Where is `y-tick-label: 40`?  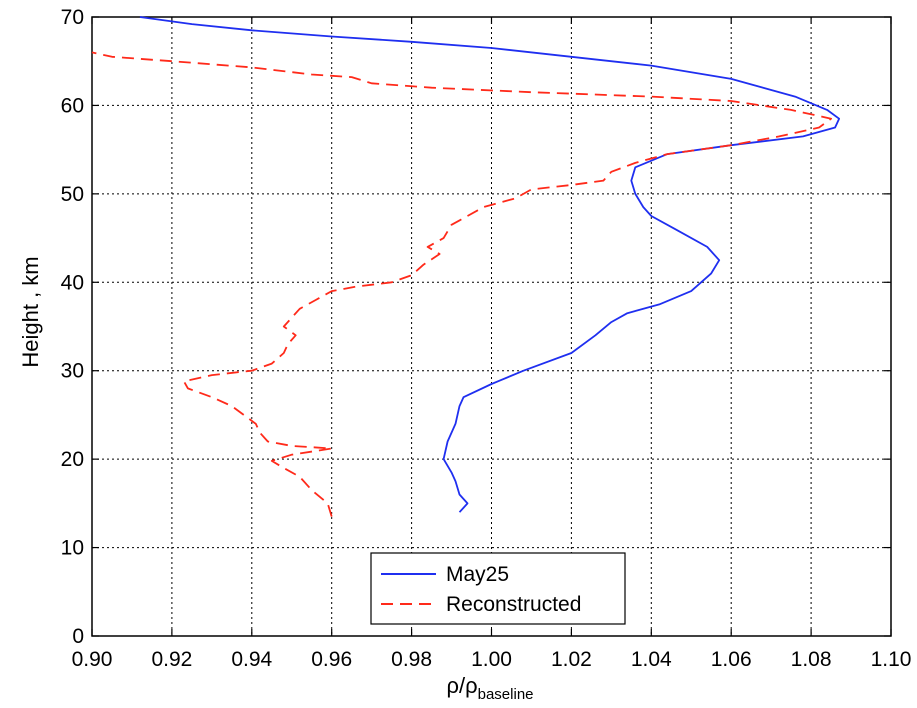 y-tick-label: 40 is located at coordinates (72, 282).